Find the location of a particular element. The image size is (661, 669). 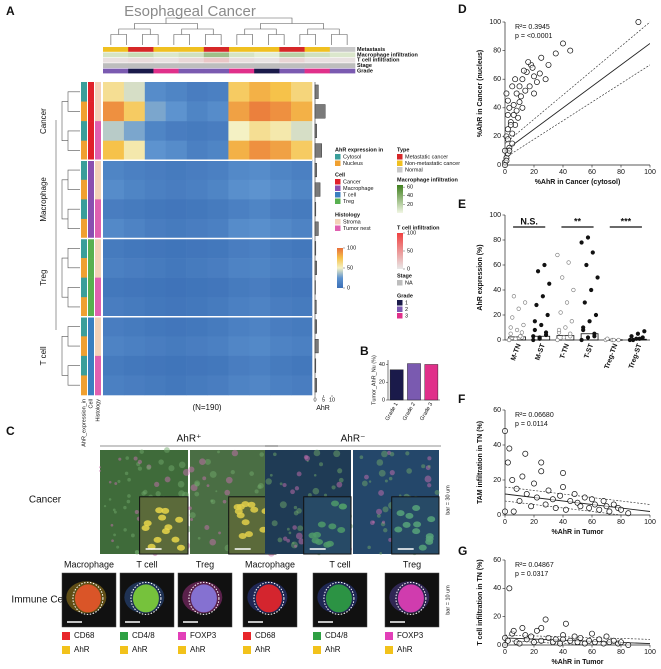

x-tick-label: T-ST is located at coordinates (589, 350).